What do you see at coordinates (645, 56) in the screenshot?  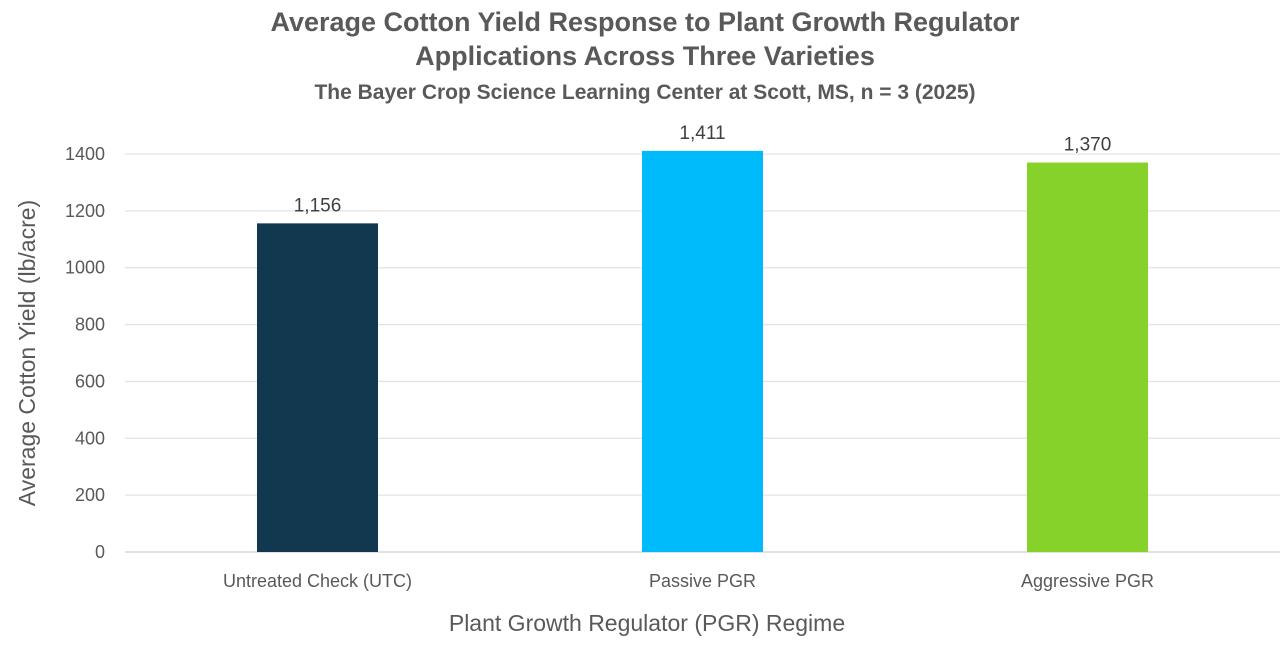 I see `chart-title-line-2: Applications Across Three Varieties` at bounding box center [645, 56].